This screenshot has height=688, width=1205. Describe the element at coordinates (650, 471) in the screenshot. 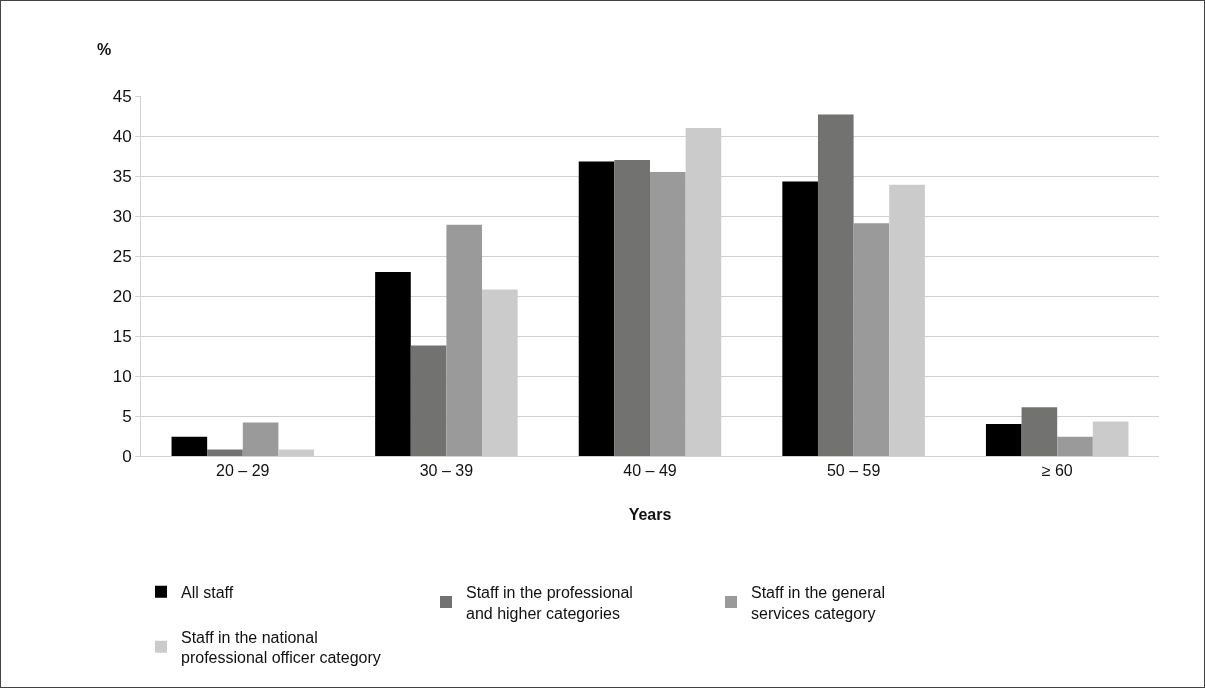

I see `x-tick-label: 40 – 49` at that location.